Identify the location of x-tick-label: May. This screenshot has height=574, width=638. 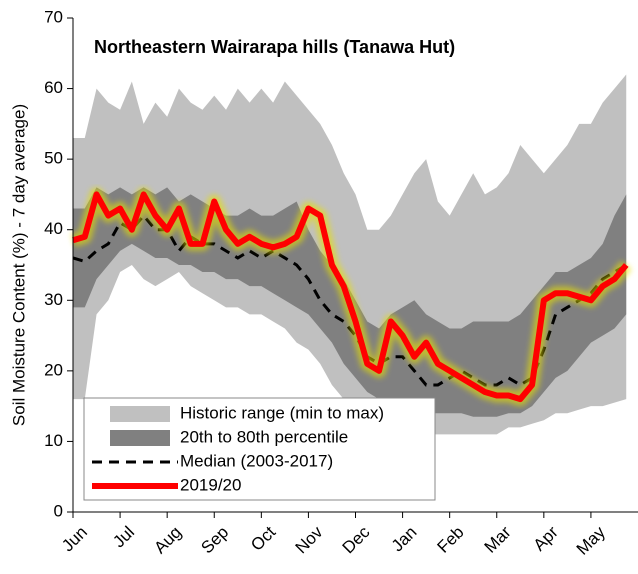
(591, 540).